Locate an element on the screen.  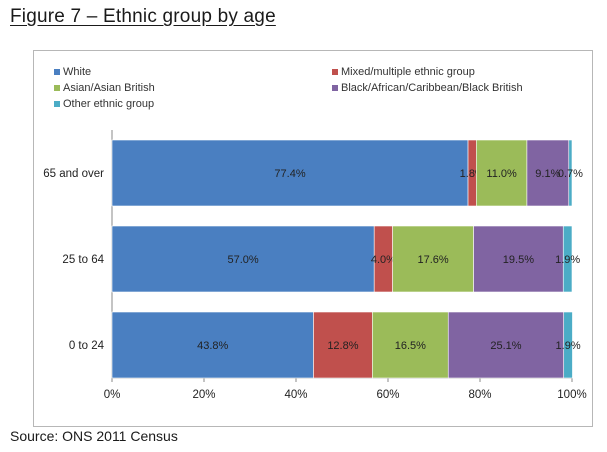
category-label: 0 to 24 is located at coordinates (87, 346).